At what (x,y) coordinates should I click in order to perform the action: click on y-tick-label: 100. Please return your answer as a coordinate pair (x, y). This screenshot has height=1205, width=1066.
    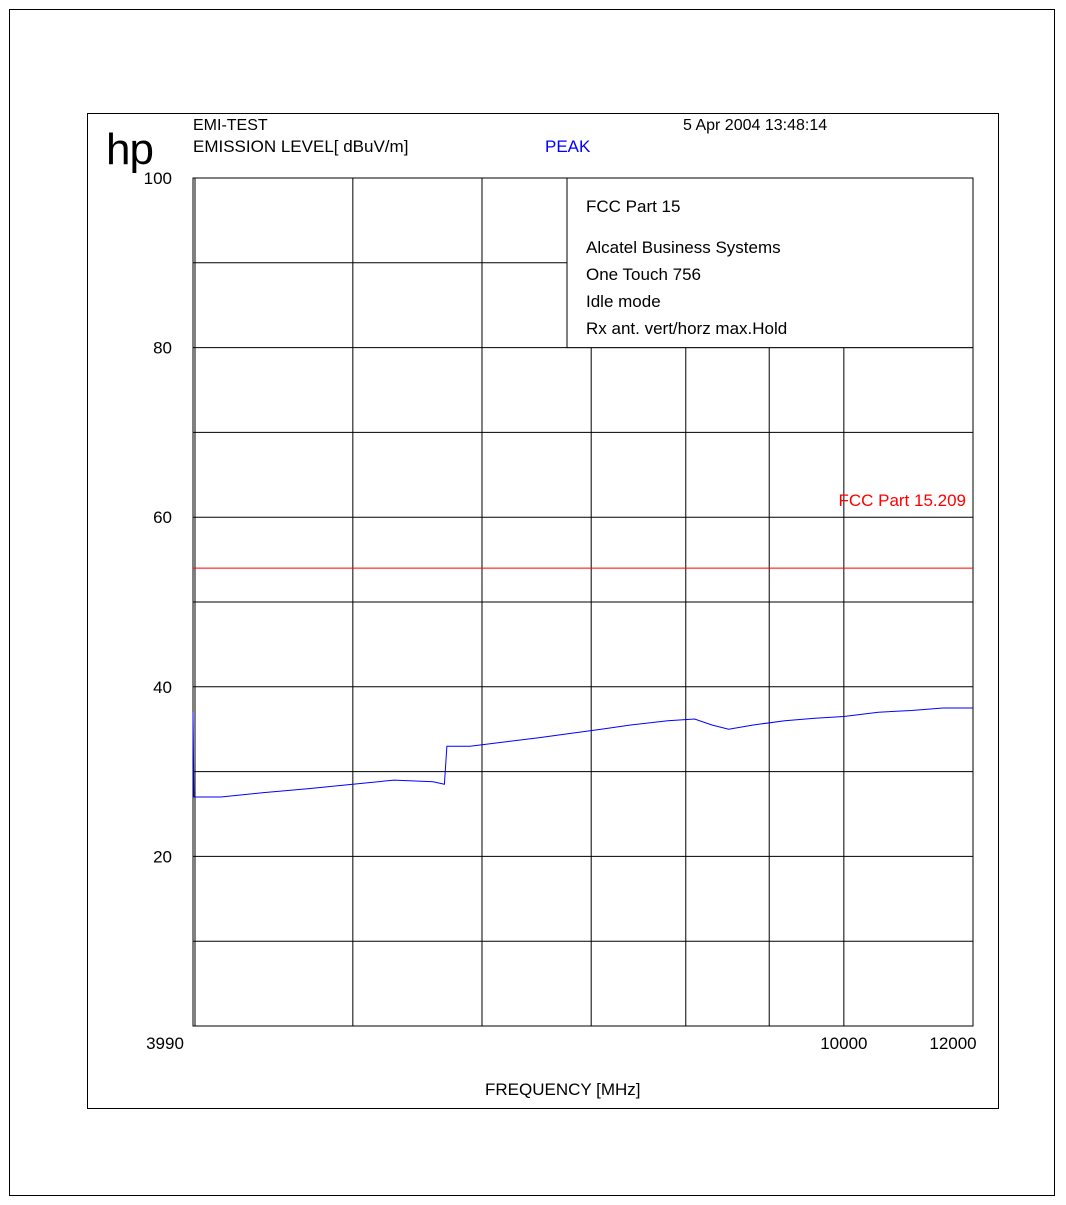
    Looking at the image, I should click on (158, 178).